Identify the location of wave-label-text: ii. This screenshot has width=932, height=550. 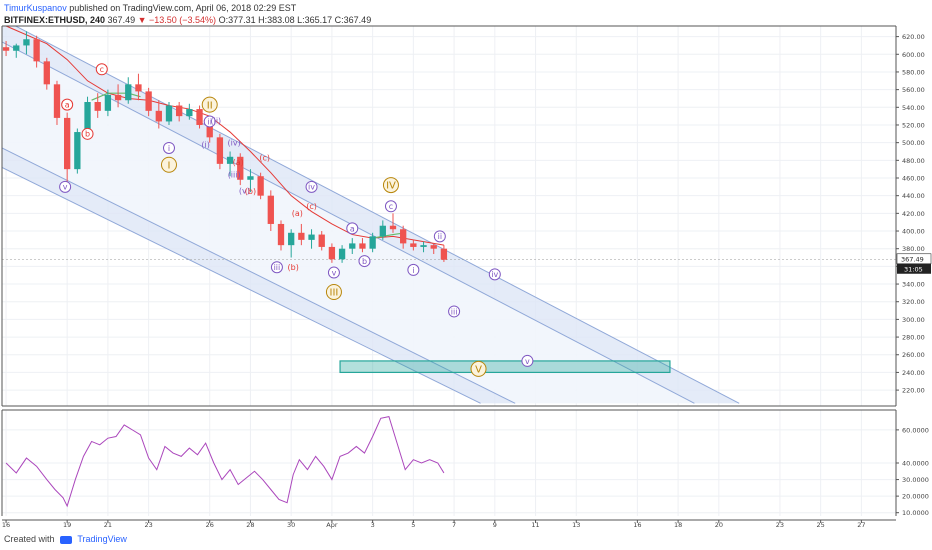
(440, 236).